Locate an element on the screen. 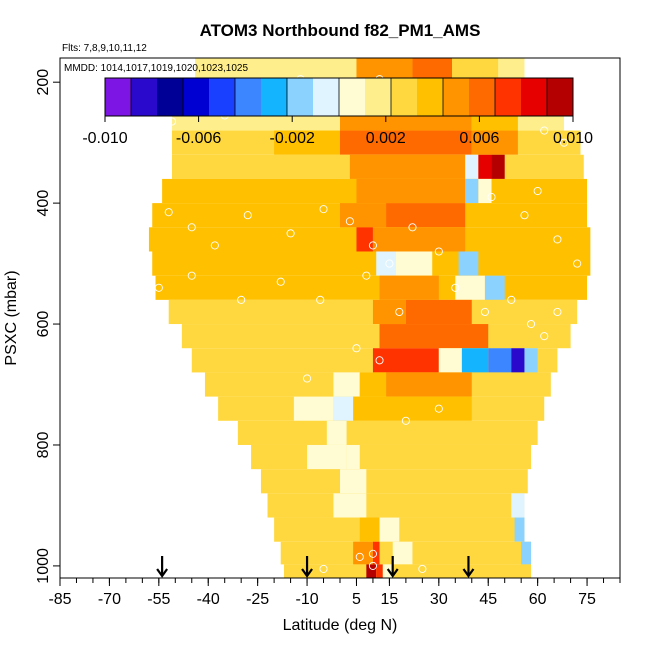 The width and height of the screenshot is (650, 650). colorbar-tick-label: 0.010 is located at coordinates (573, 138).